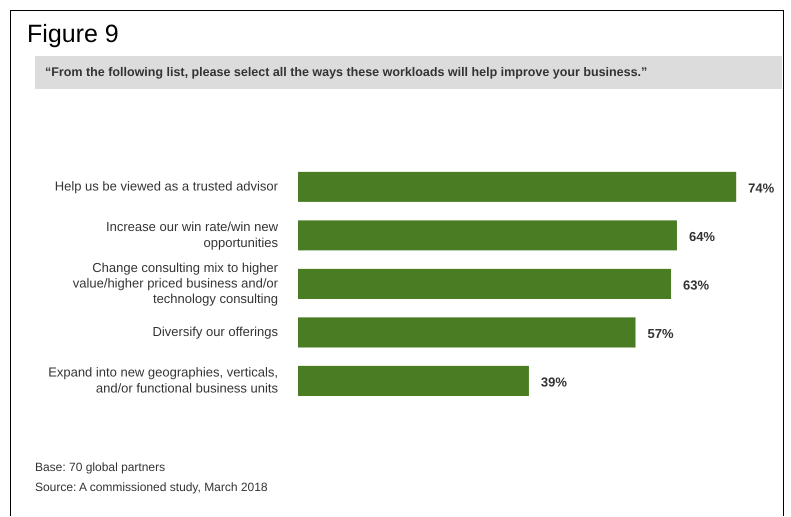 This screenshot has height=517, width=791. Describe the element at coordinates (151, 487) in the screenshot. I see `source-note: Source: A commissioned study, March 2018` at that location.